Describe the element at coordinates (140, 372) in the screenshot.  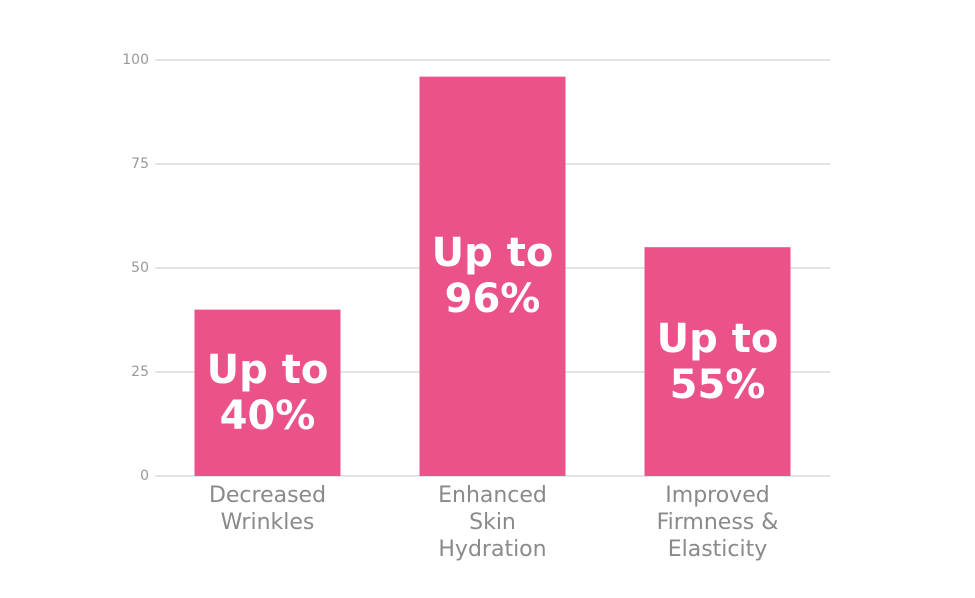
I see `y-tick-label: 25` at that location.